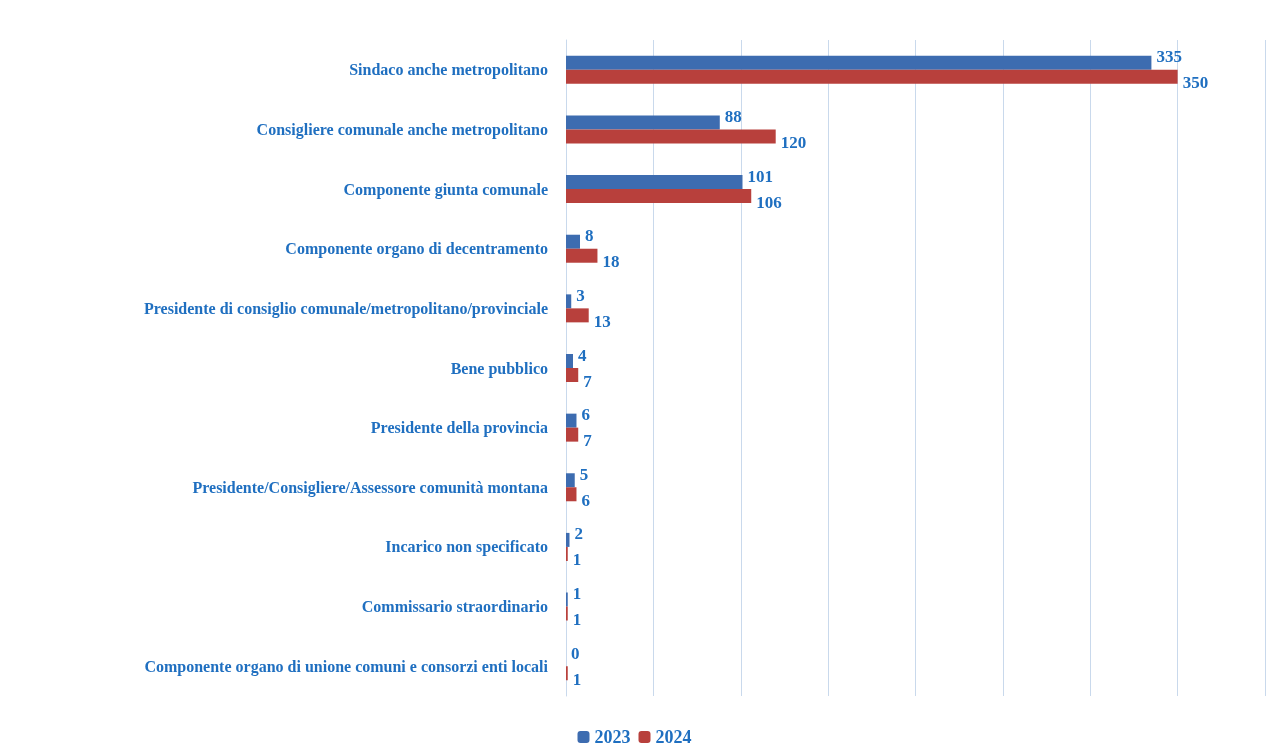 The height and width of the screenshot is (756, 1269). Describe the element at coordinates (733, 116) in the screenshot. I see `data-label: 88` at that location.